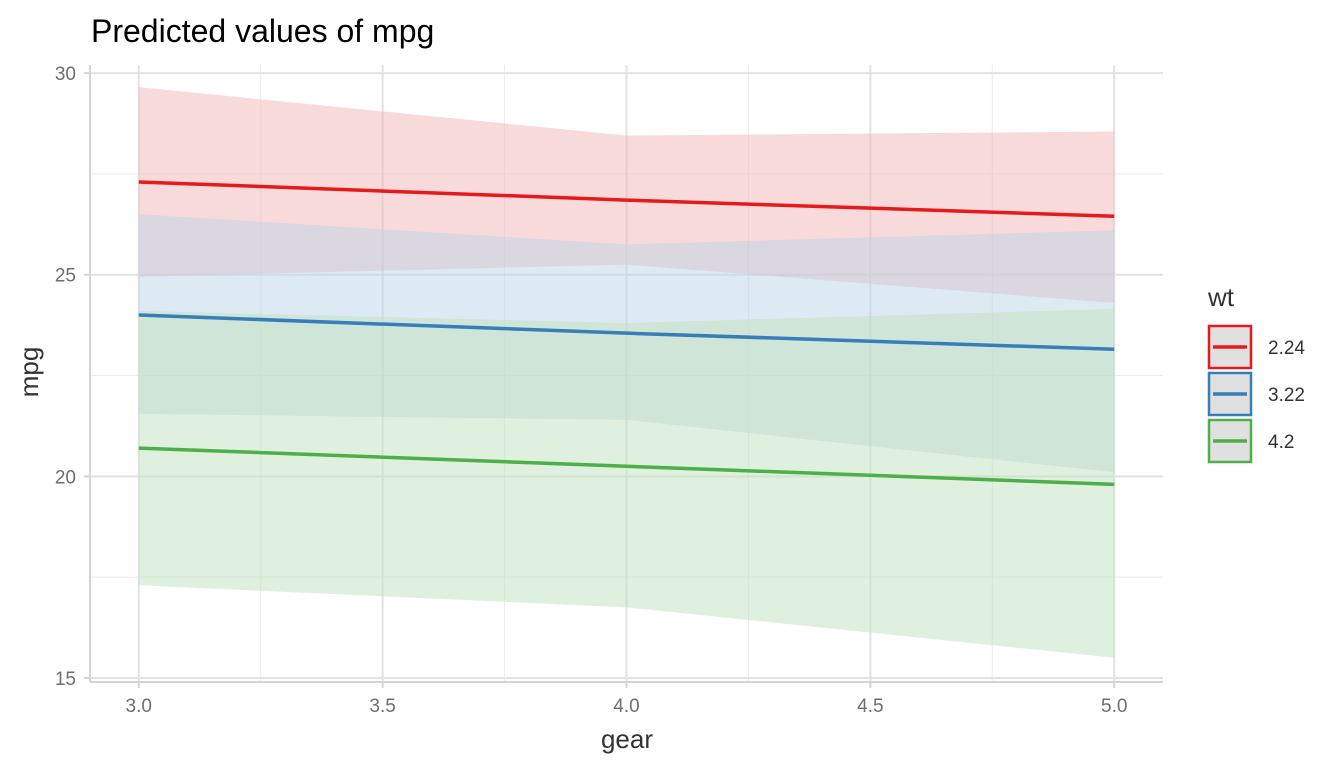  What do you see at coordinates (65, 377) in the screenshot?
I see `y-tick-labels: 15 20 25 30` at bounding box center [65, 377].